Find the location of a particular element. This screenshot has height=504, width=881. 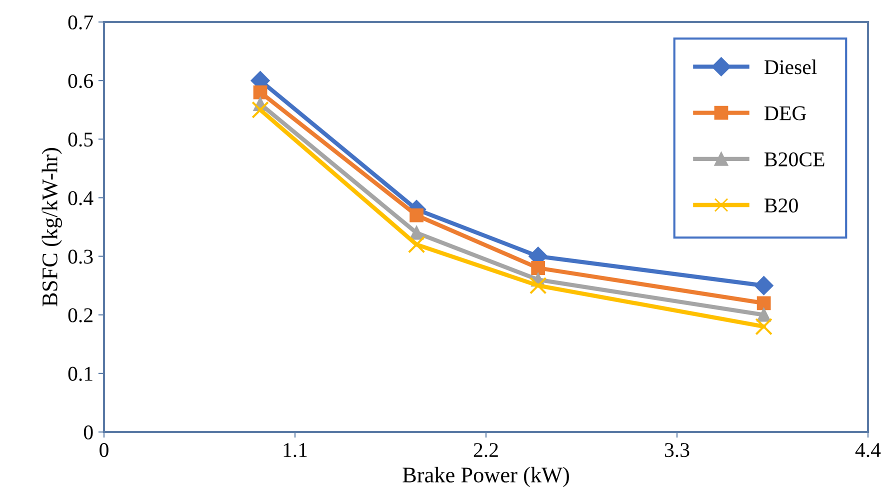

y-tick-label: 0.6 is located at coordinates (80, 81).